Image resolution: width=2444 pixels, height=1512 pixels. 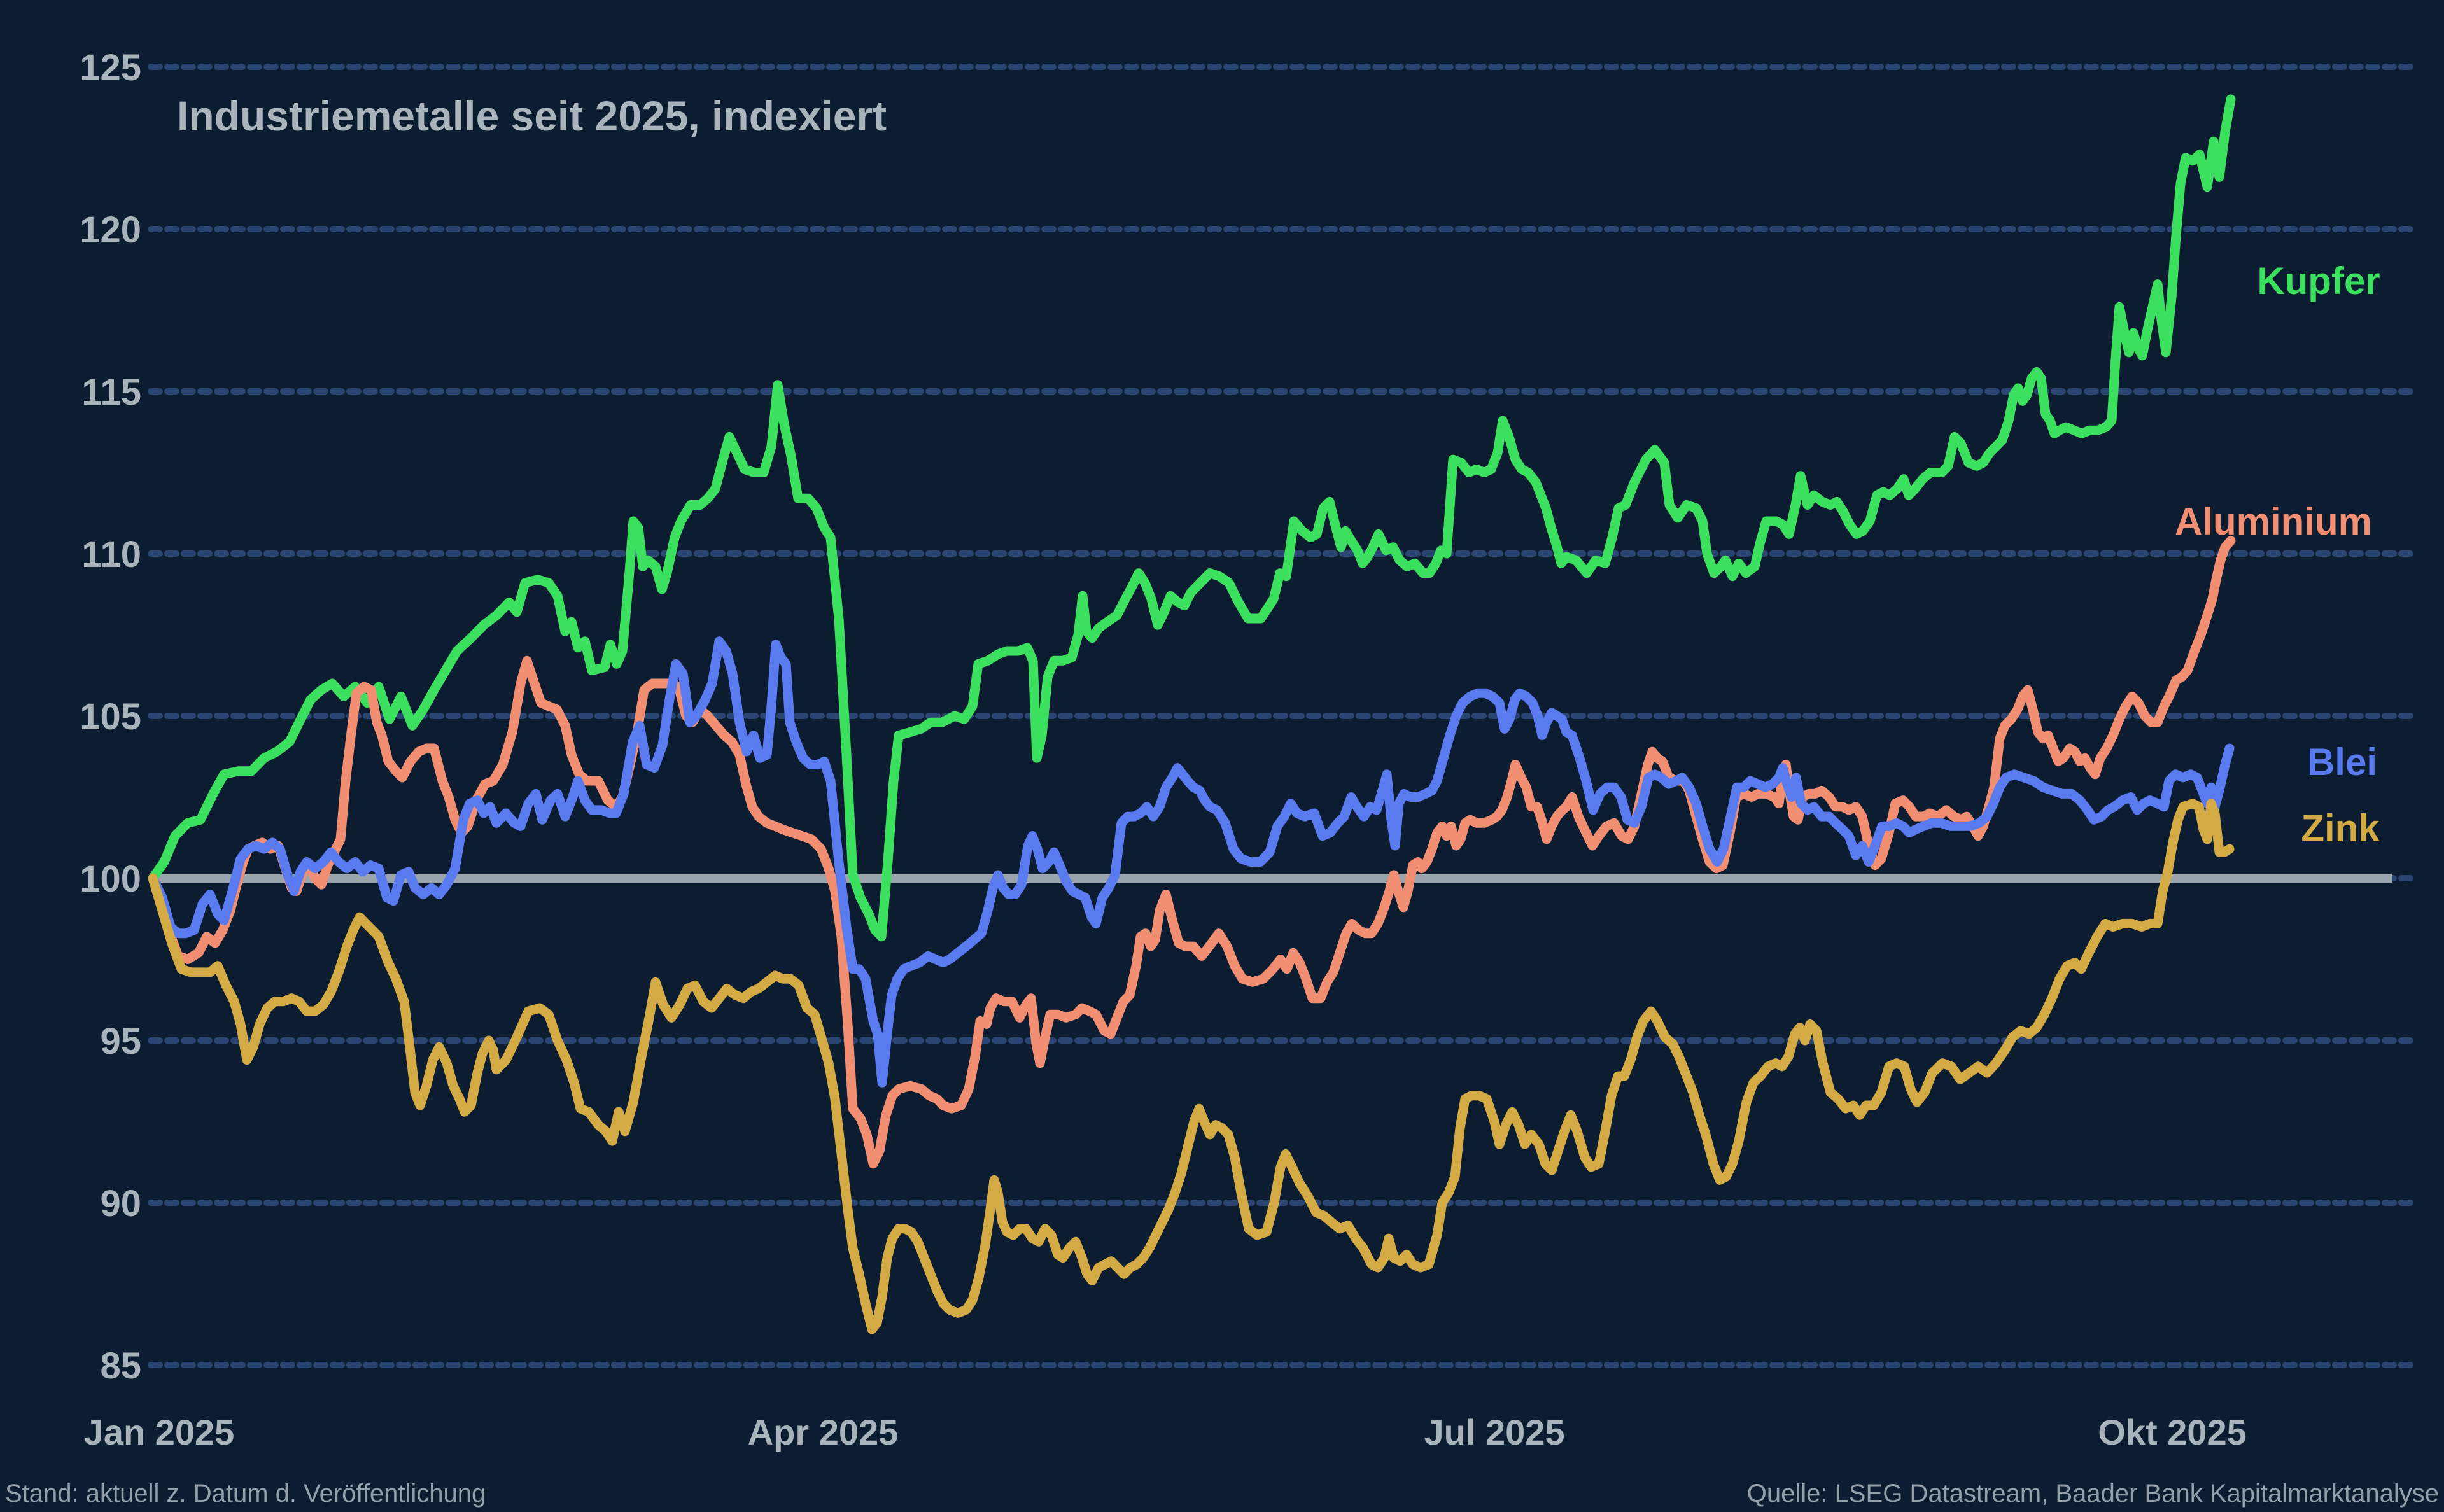 What do you see at coordinates (2318, 281) in the screenshot?
I see `legend-label-kupfer: Kupfer` at bounding box center [2318, 281].